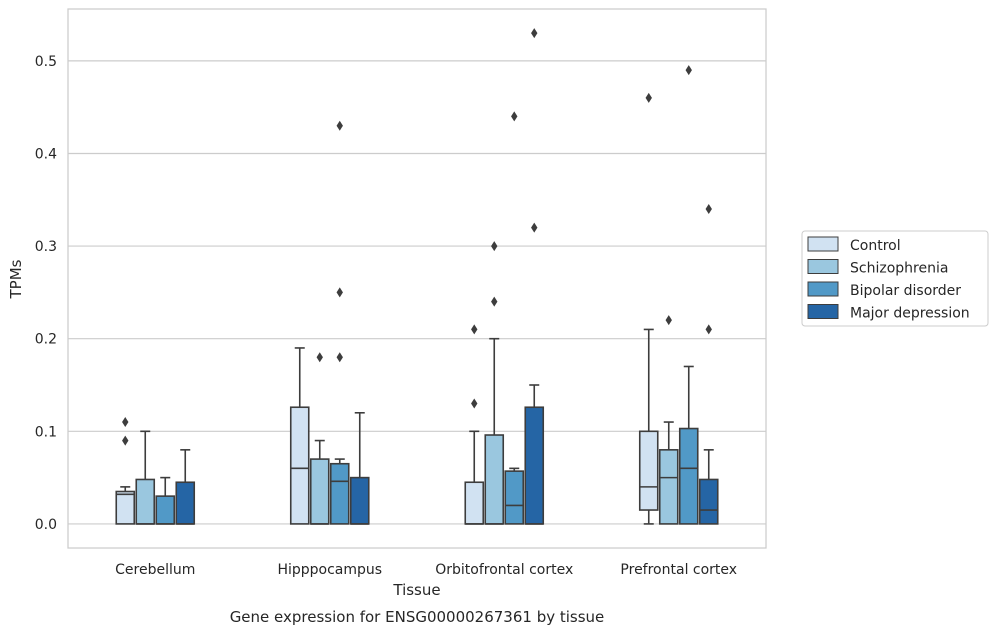 This screenshot has width=997, height=634. What do you see at coordinates (905, 291) in the screenshot?
I see `legend-label: Bipolar disorder` at bounding box center [905, 291].